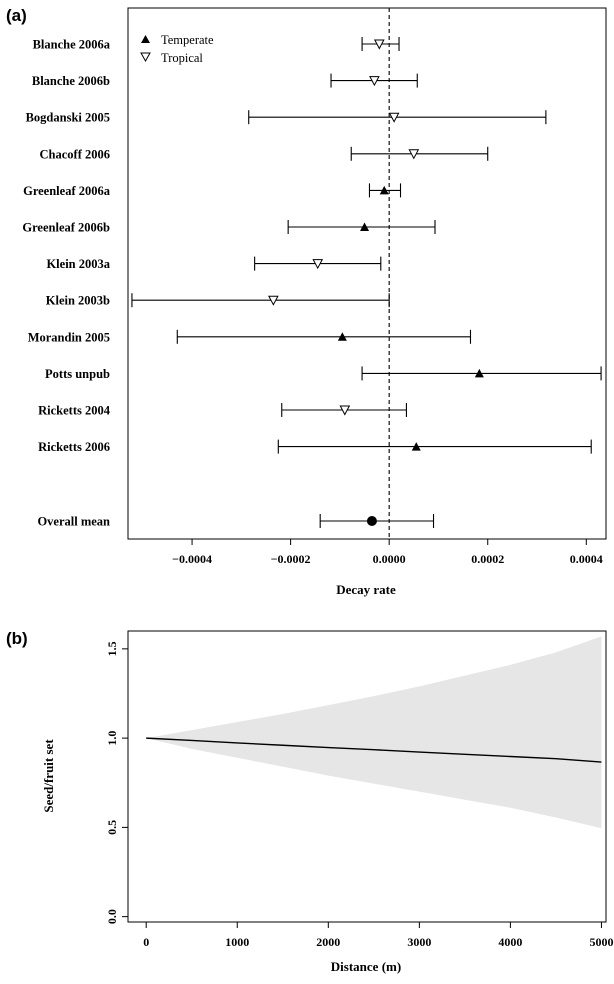 The width and height of the screenshot is (614, 984). I want to click on x-tick-label: 2000, so click(328, 942).